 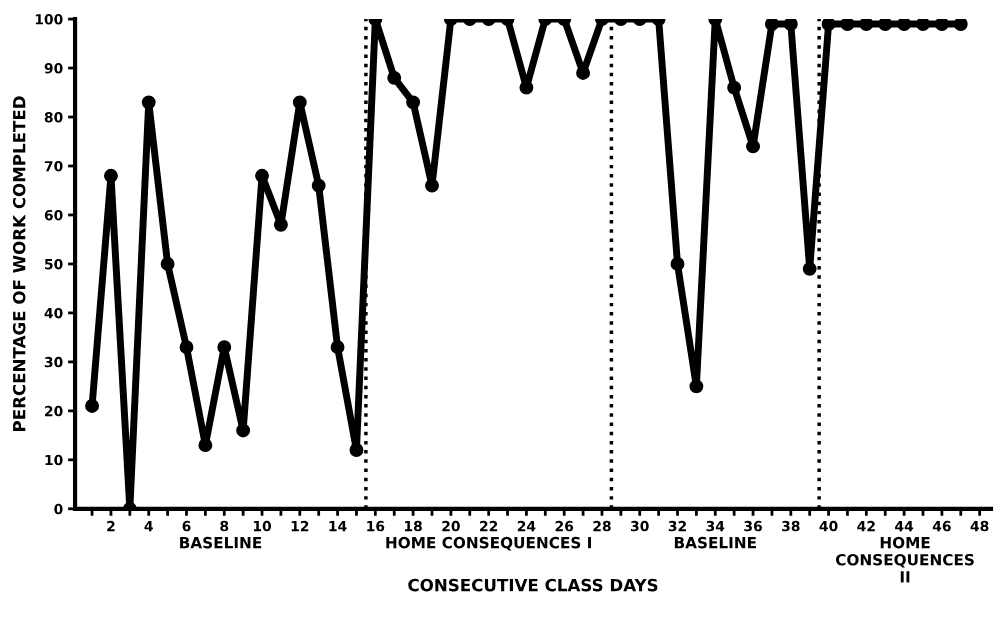 I want to click on x-tick-label: 20, so click(x=451, y=526).